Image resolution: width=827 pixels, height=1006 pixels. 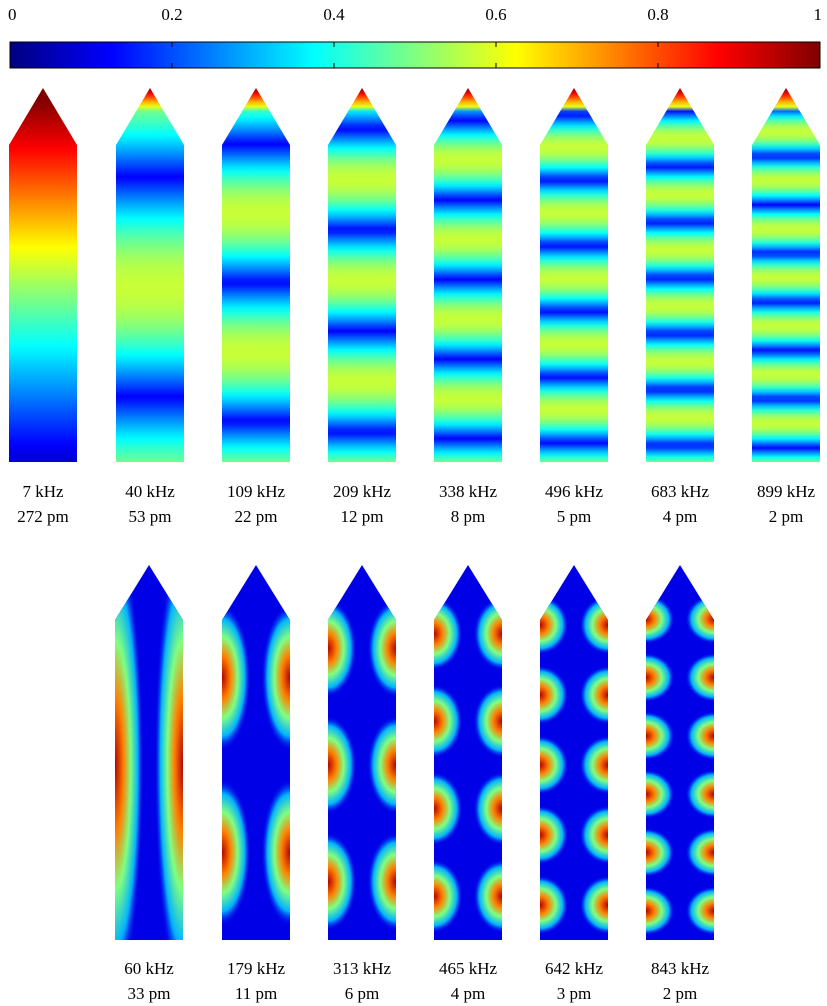 I want to click on frequency-label: 7 kHz, so click(x=43, y=491).